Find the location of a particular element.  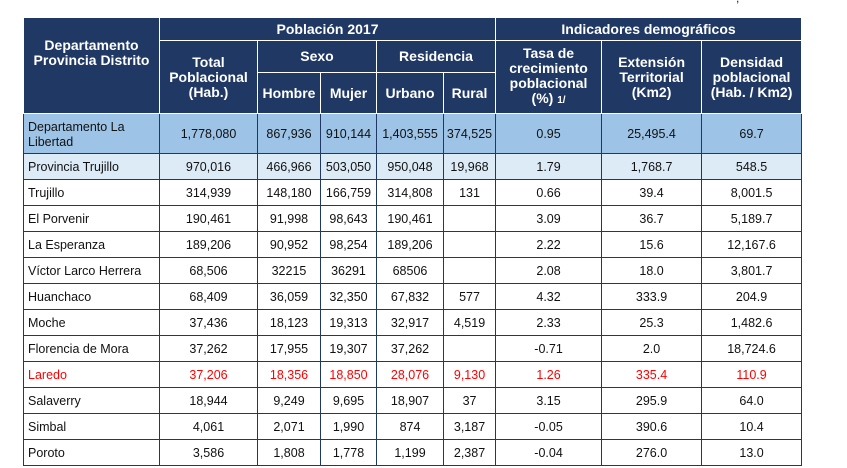

cell-total: 68,506 is located at coordinates (208, 270).